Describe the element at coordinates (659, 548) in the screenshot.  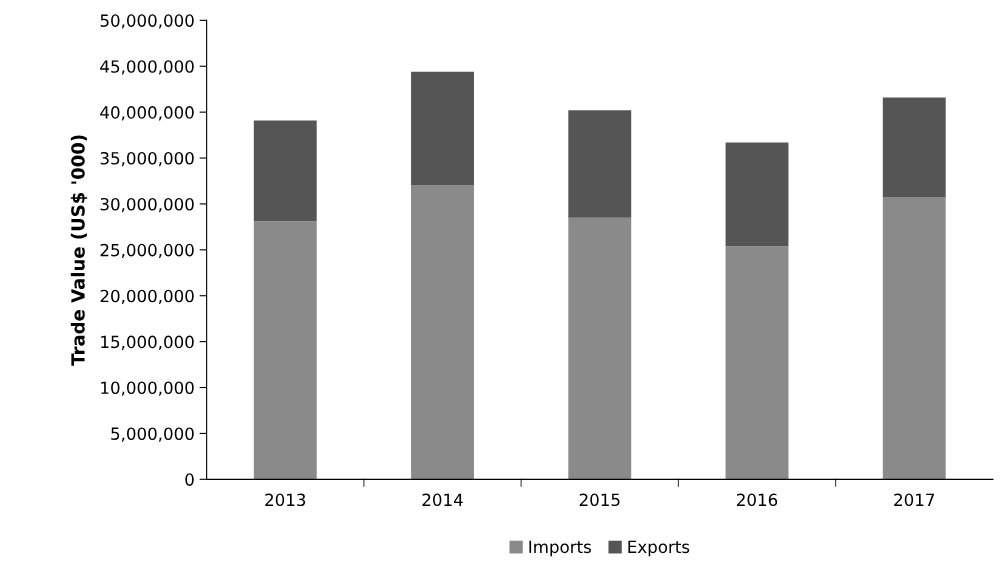
I see `legend-label: Exports` at that location.